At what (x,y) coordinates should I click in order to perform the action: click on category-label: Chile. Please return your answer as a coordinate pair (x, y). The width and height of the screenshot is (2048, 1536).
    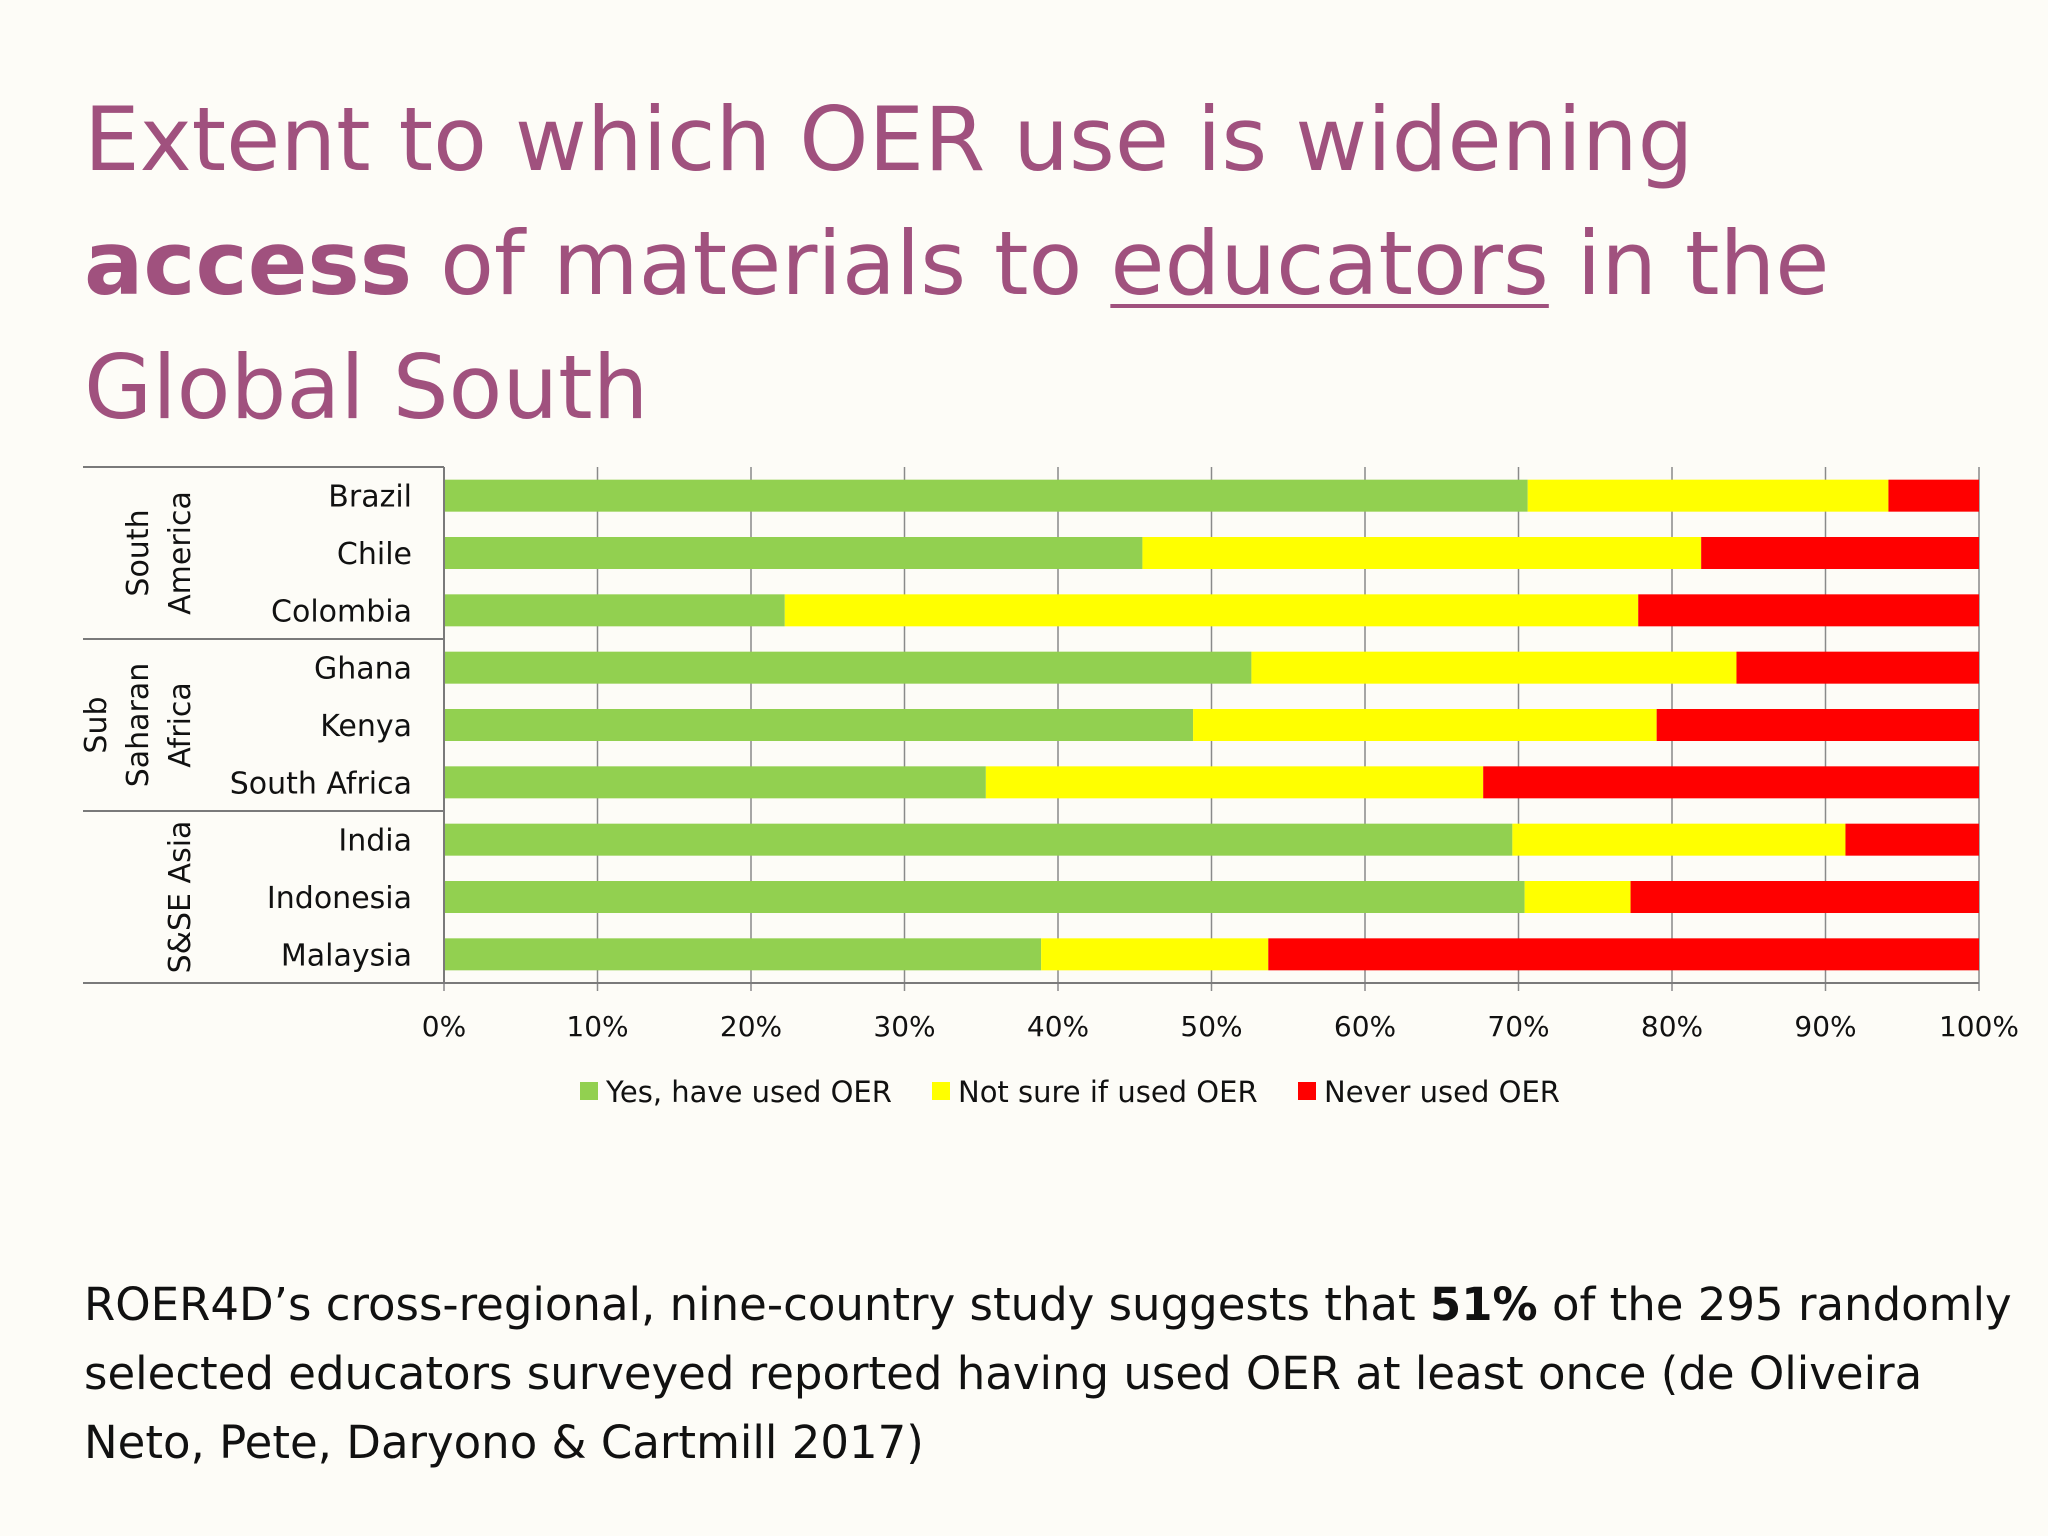
    Looking at the image, I should click on (374, 554).